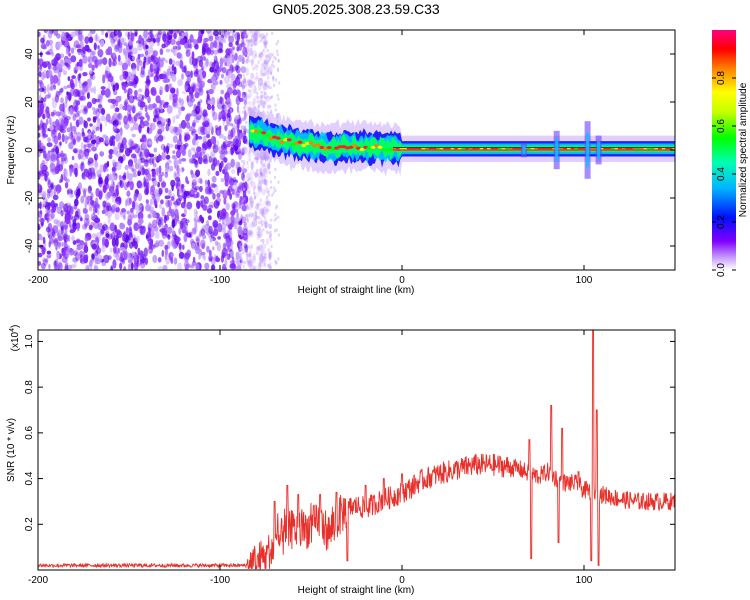  Describe the element at coordinates (38, 580) in the screenshot. I see `snr-x-tick-label: -200` at that location.